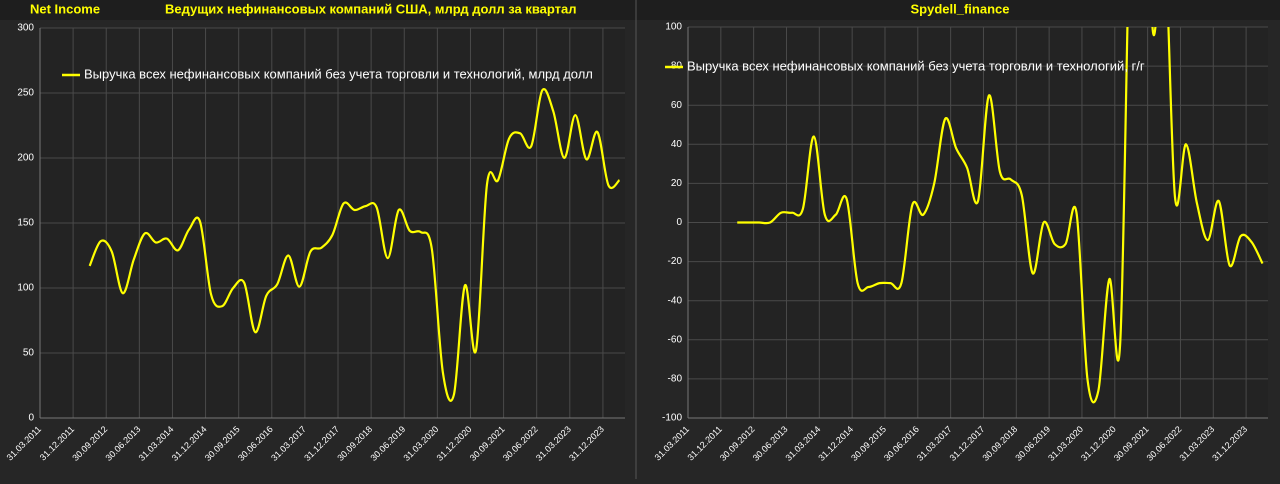  What do you see at coordinates (29, 353) in the screenshot?
I see `y-tick-label: 50` at bounding box center [29, 353].